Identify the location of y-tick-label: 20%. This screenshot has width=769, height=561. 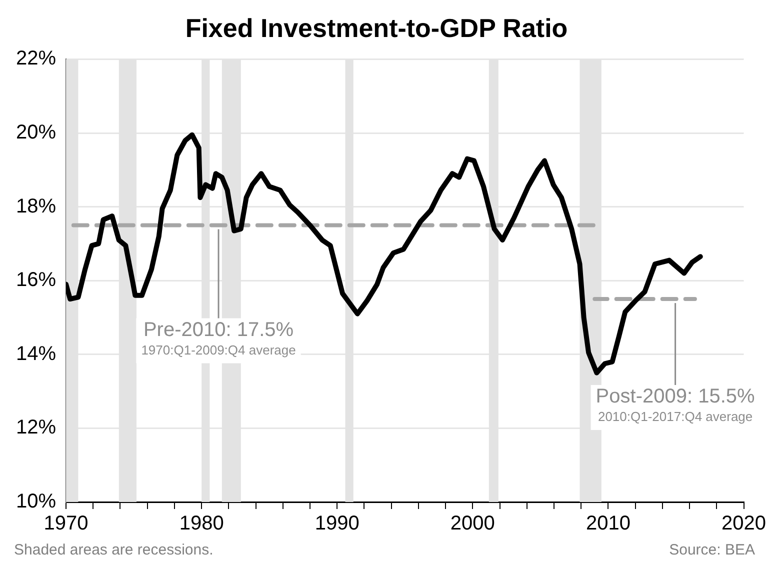
(36, 133).